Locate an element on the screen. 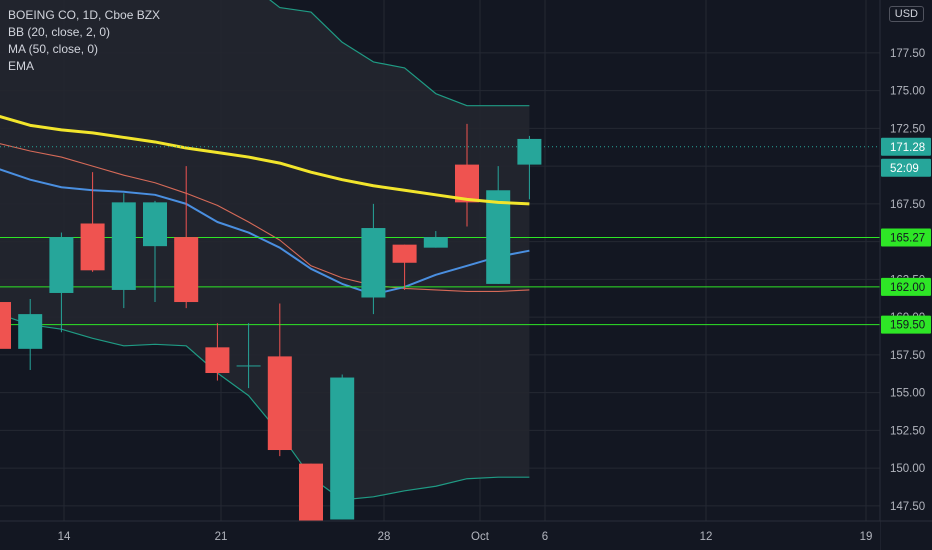  y-tick-label: 157.50 is located at coordinates (907, 356).